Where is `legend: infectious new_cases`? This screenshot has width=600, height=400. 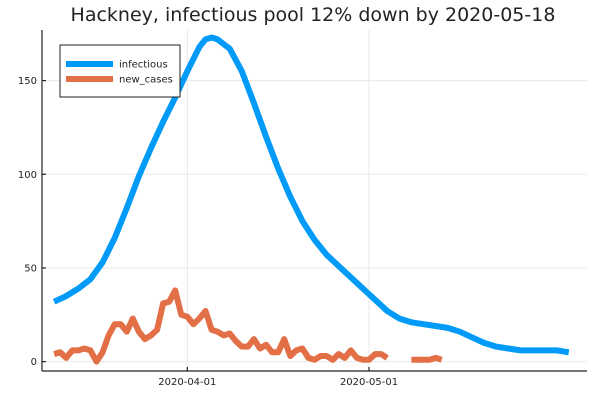 legend: infectious new_cases is located at coordinates (120, 71).